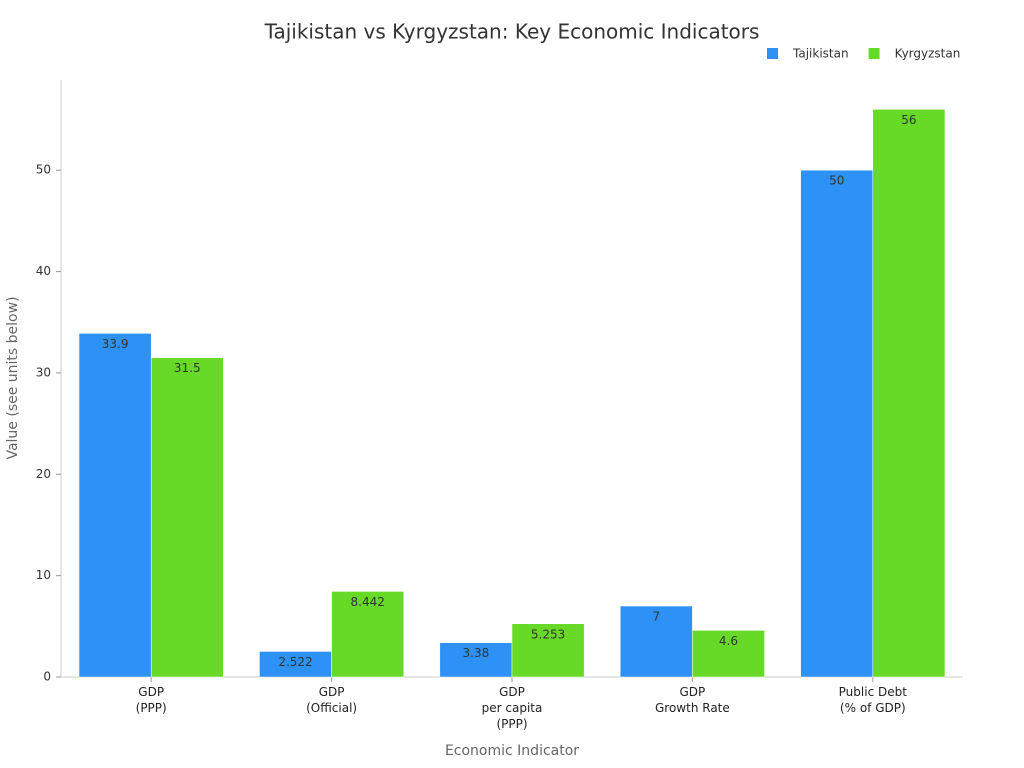 The width and height of the screenshot is (1024, 768). I want to click on legend-label: Tajikistan, so click(820, 54).